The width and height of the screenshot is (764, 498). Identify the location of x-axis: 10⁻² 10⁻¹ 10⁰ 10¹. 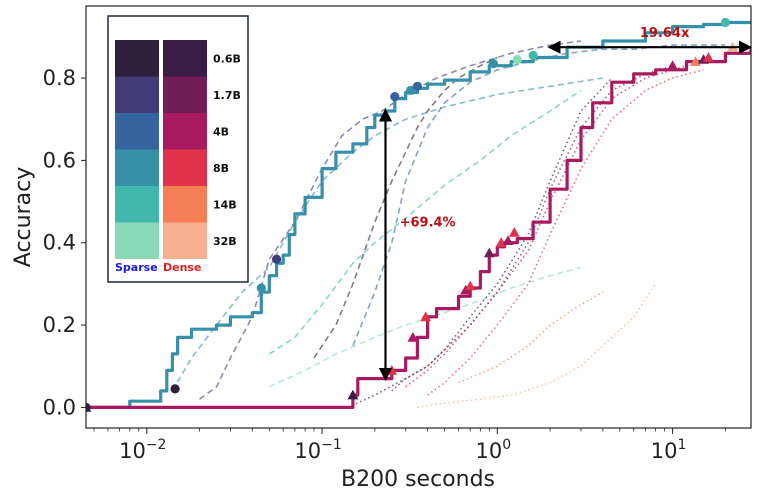
(409, 445).